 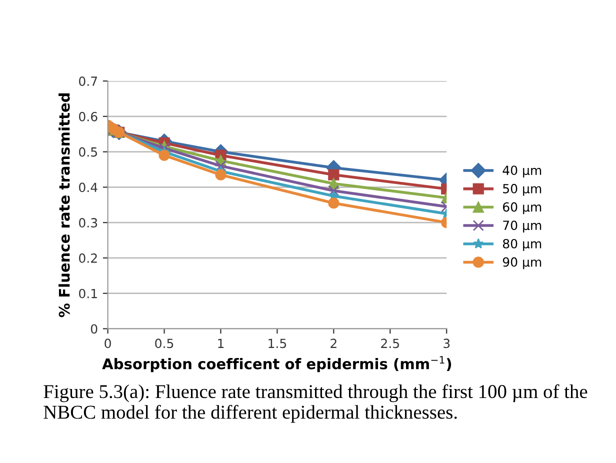 What do you see at coordinates (522, 208) in the screenshot?
I see `legend-label: 60 µm` at bounding box center [522, 208].